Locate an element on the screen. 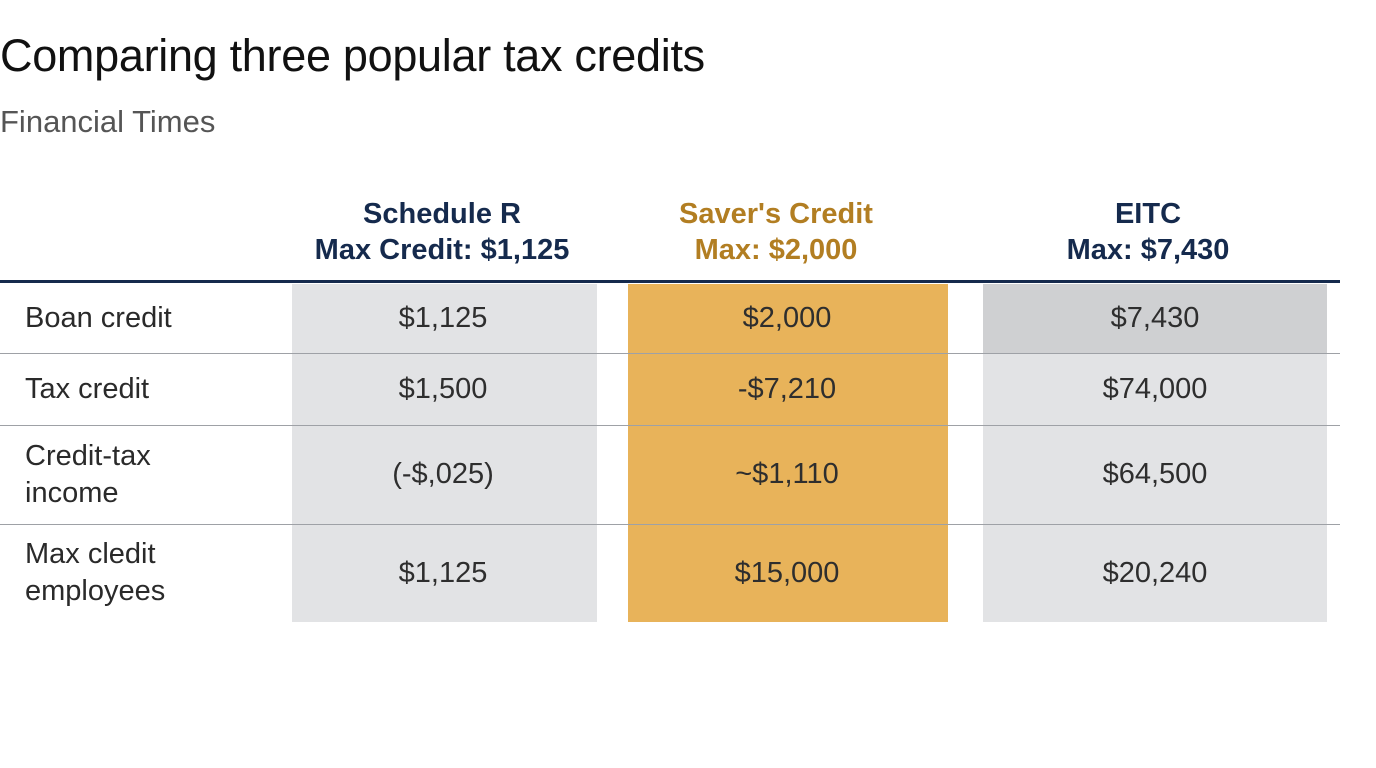  column-header-schedule-r: Schedule R Max Credit: $1,125 is located at coordinates (442, 232).